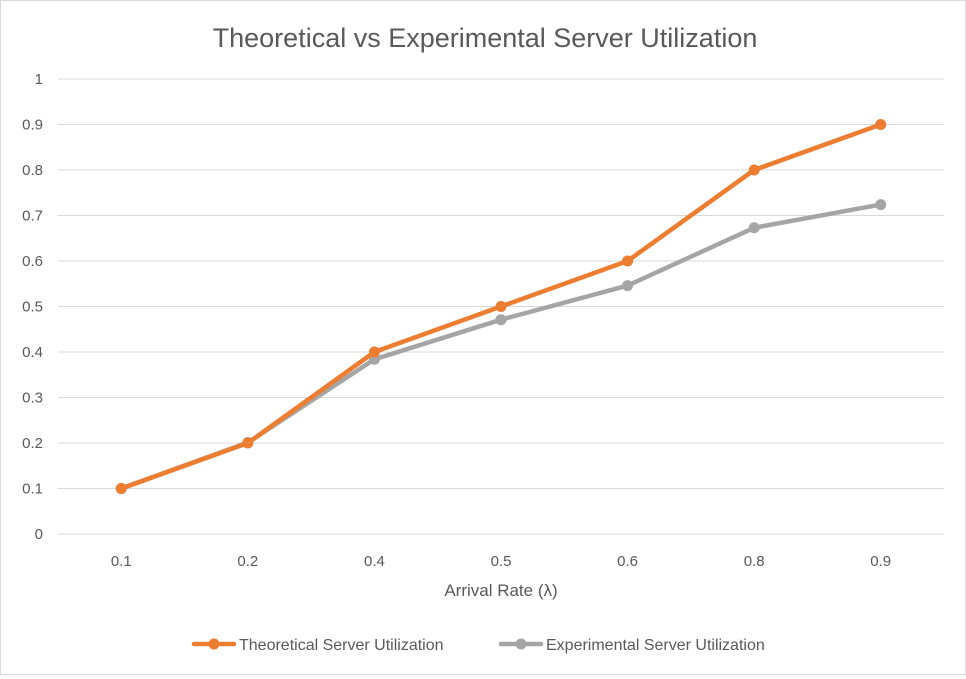 The image size is (966, 679). What do you see at coordinates (374, 561) in the screenshot?
I see `x-tick-label: 0.4` at bounding box center [374, 561].